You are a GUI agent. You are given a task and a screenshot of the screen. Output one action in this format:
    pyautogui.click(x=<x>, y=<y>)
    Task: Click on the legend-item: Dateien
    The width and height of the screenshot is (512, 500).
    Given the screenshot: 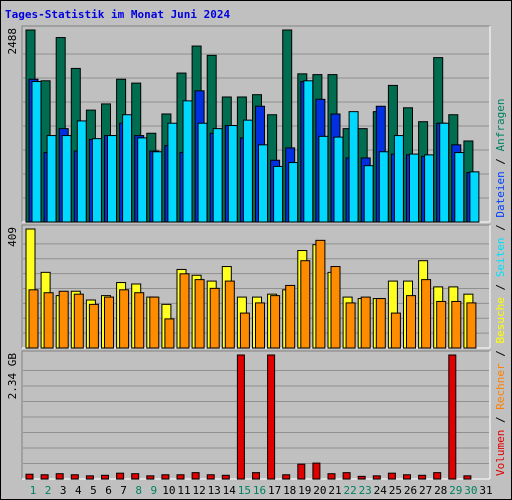 What is the action you would take?
    pyautogui.click(x=500, y=194)
    